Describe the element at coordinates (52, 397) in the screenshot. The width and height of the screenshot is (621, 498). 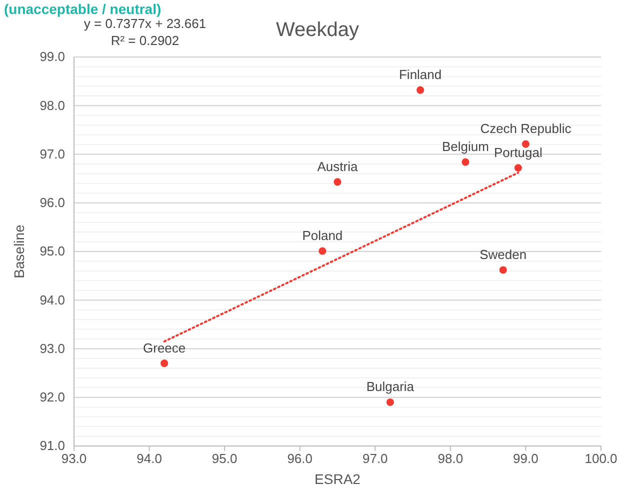
I see `y-tick-label: 92.0` at that location.